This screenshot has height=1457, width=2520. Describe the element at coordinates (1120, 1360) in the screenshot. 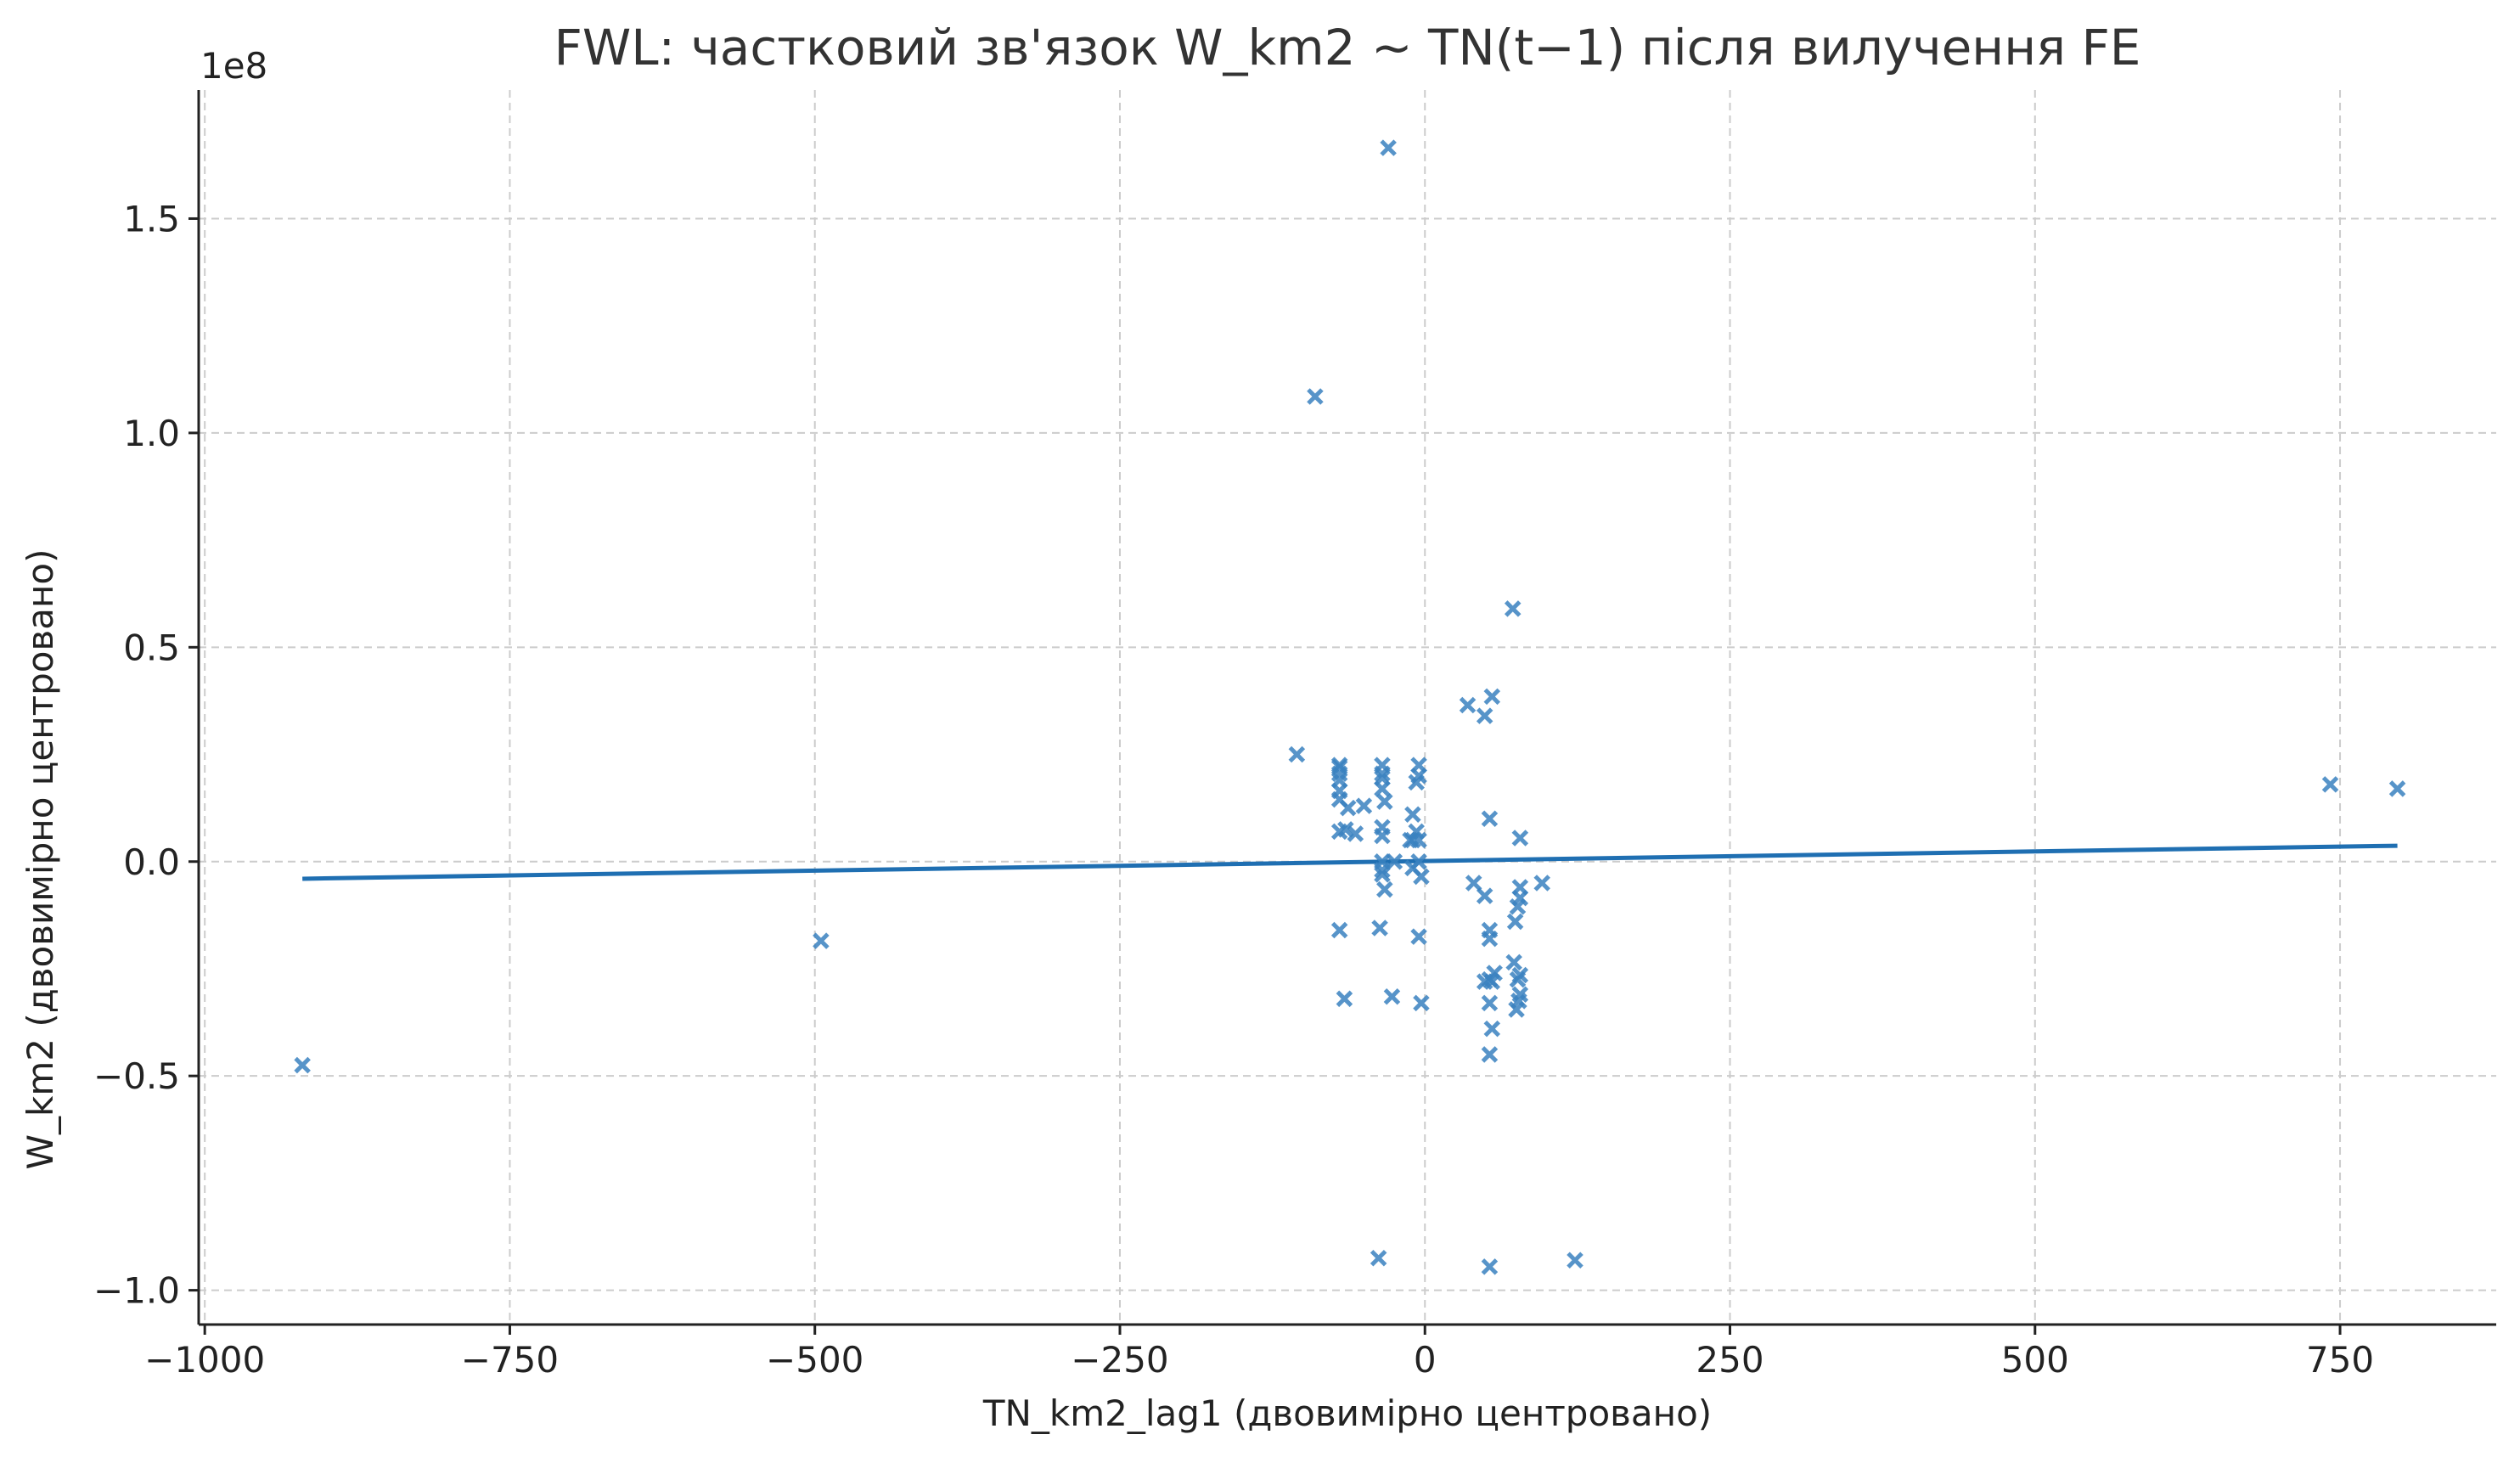

I see `x-tick-label: −250` at that location.